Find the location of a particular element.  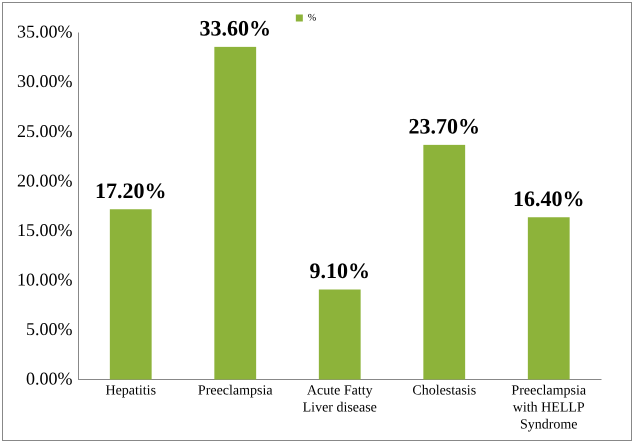

x-tick-label: Cholestasis is located at coordinates (444, 391).